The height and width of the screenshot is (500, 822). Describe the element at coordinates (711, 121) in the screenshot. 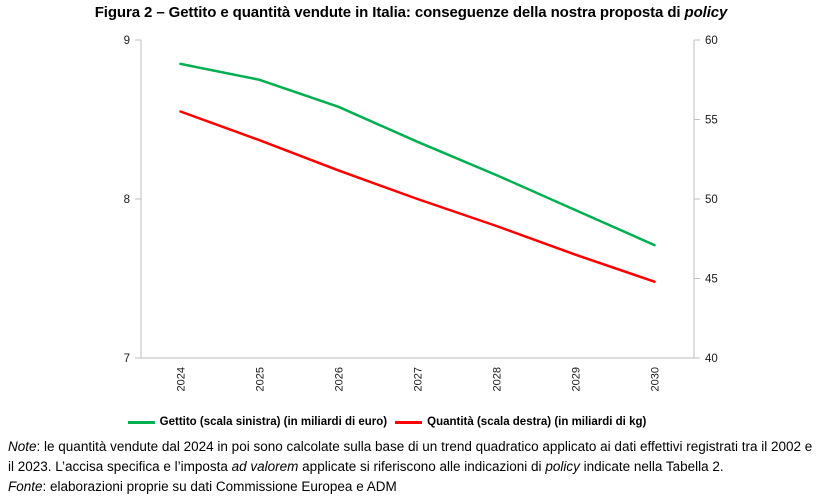

I see `right-axis-tick-label: 55` at that location.